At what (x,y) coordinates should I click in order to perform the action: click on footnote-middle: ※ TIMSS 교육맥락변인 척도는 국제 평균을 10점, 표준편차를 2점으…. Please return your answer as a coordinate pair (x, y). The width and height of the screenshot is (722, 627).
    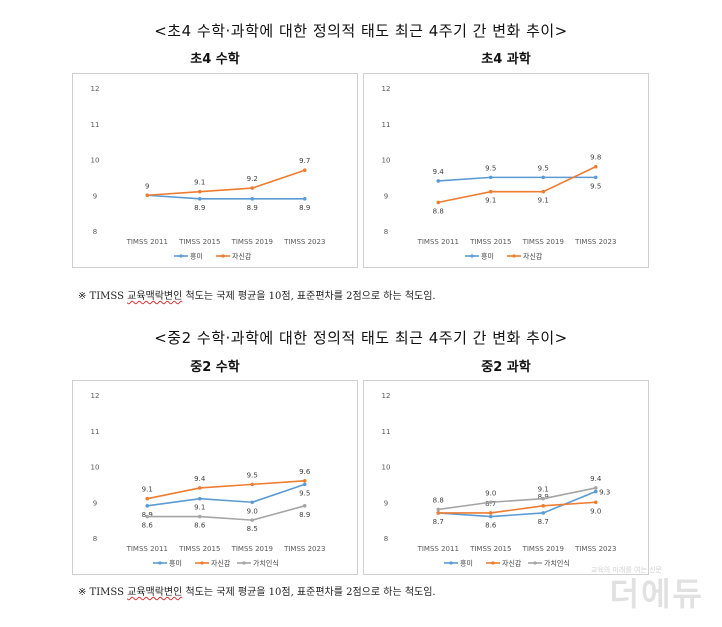
    Looking at the image, I should click on (257, 592).